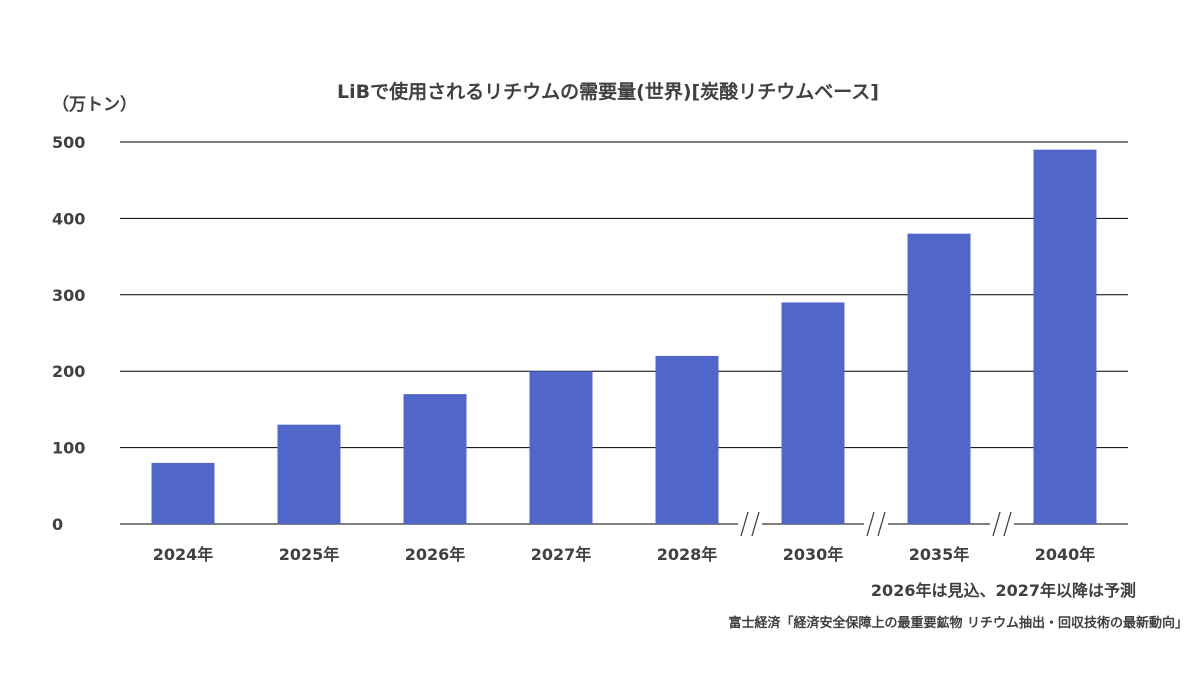 This screenshot has width=1200, height=675. What do you see at coordinates (1065, 554) in the screenshot?
I see `x-tick-label: 2040年` at bounding box center [1065, 554].